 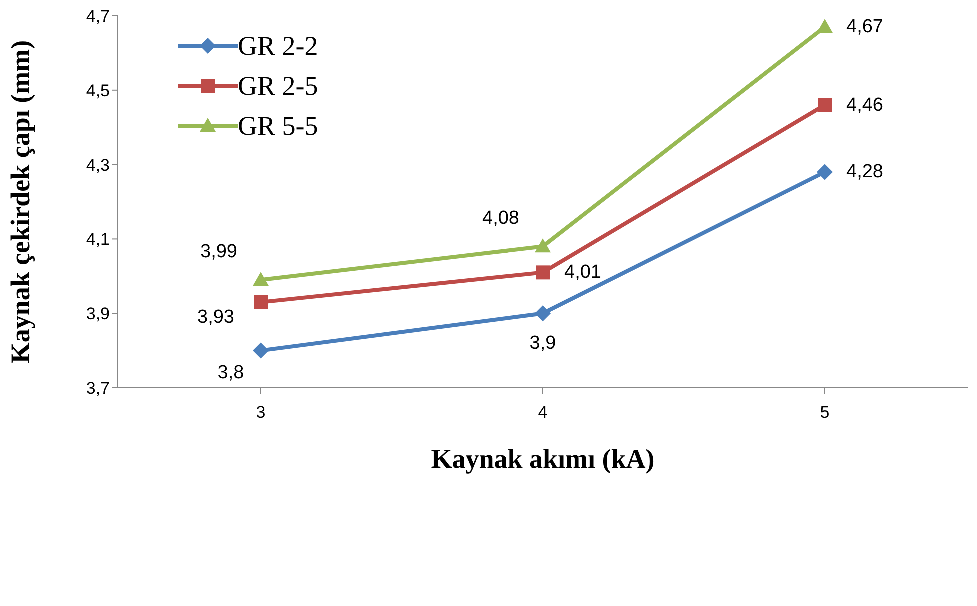 What do you see at coordinates (231, 373) in the screenshot?
I see `data-label: 3,8` at bounding box center [231, 373].